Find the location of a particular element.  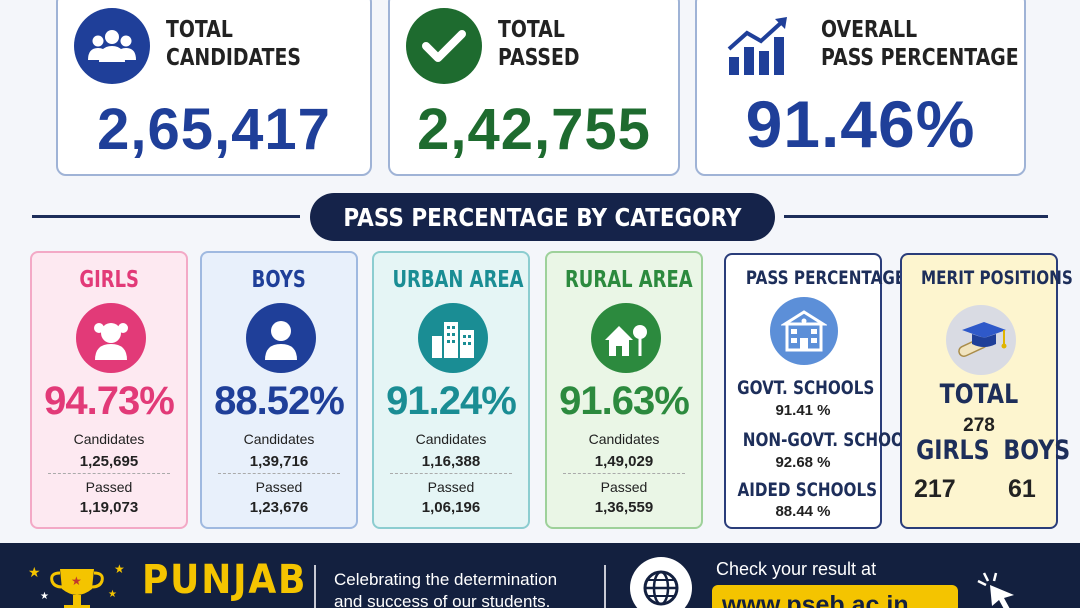

category-title: RURAL AREA is located at coordinates (628, 280).